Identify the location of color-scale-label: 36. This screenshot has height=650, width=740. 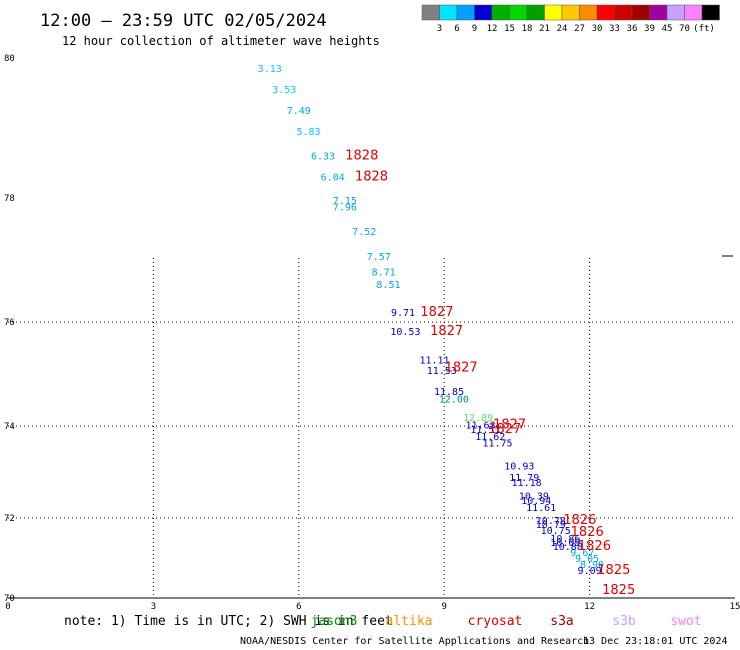
(632, 29).